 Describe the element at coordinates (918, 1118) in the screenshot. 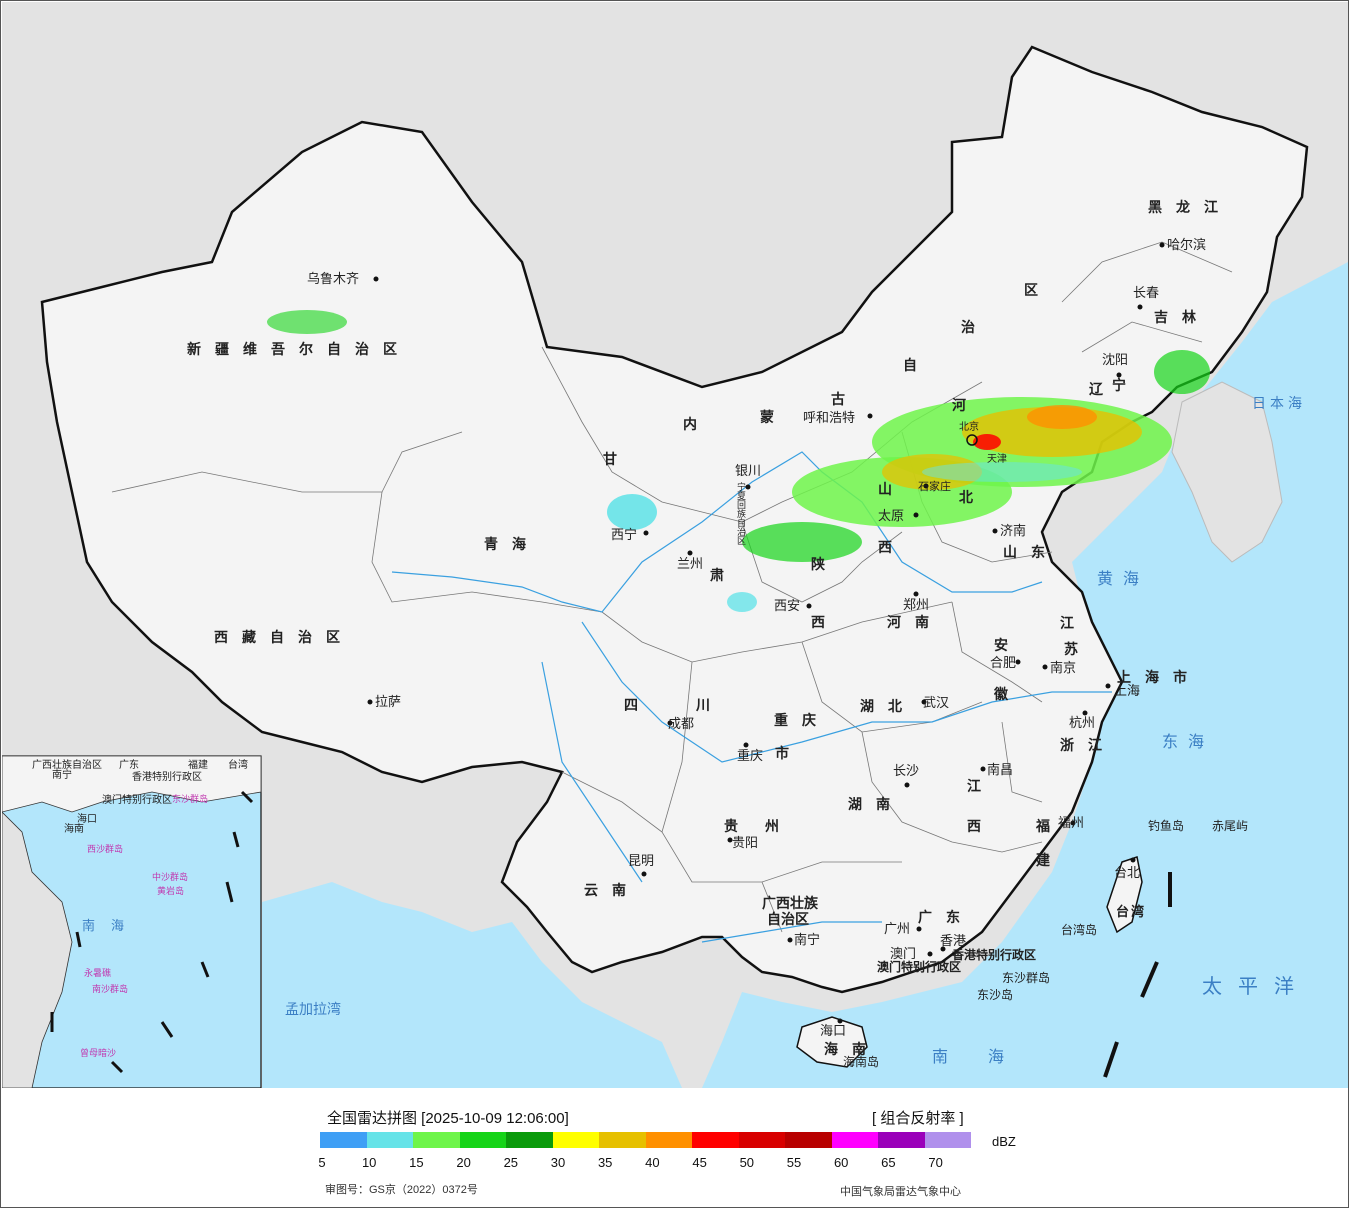

I see `product-type: [ 组合反射率 ]` at that location.